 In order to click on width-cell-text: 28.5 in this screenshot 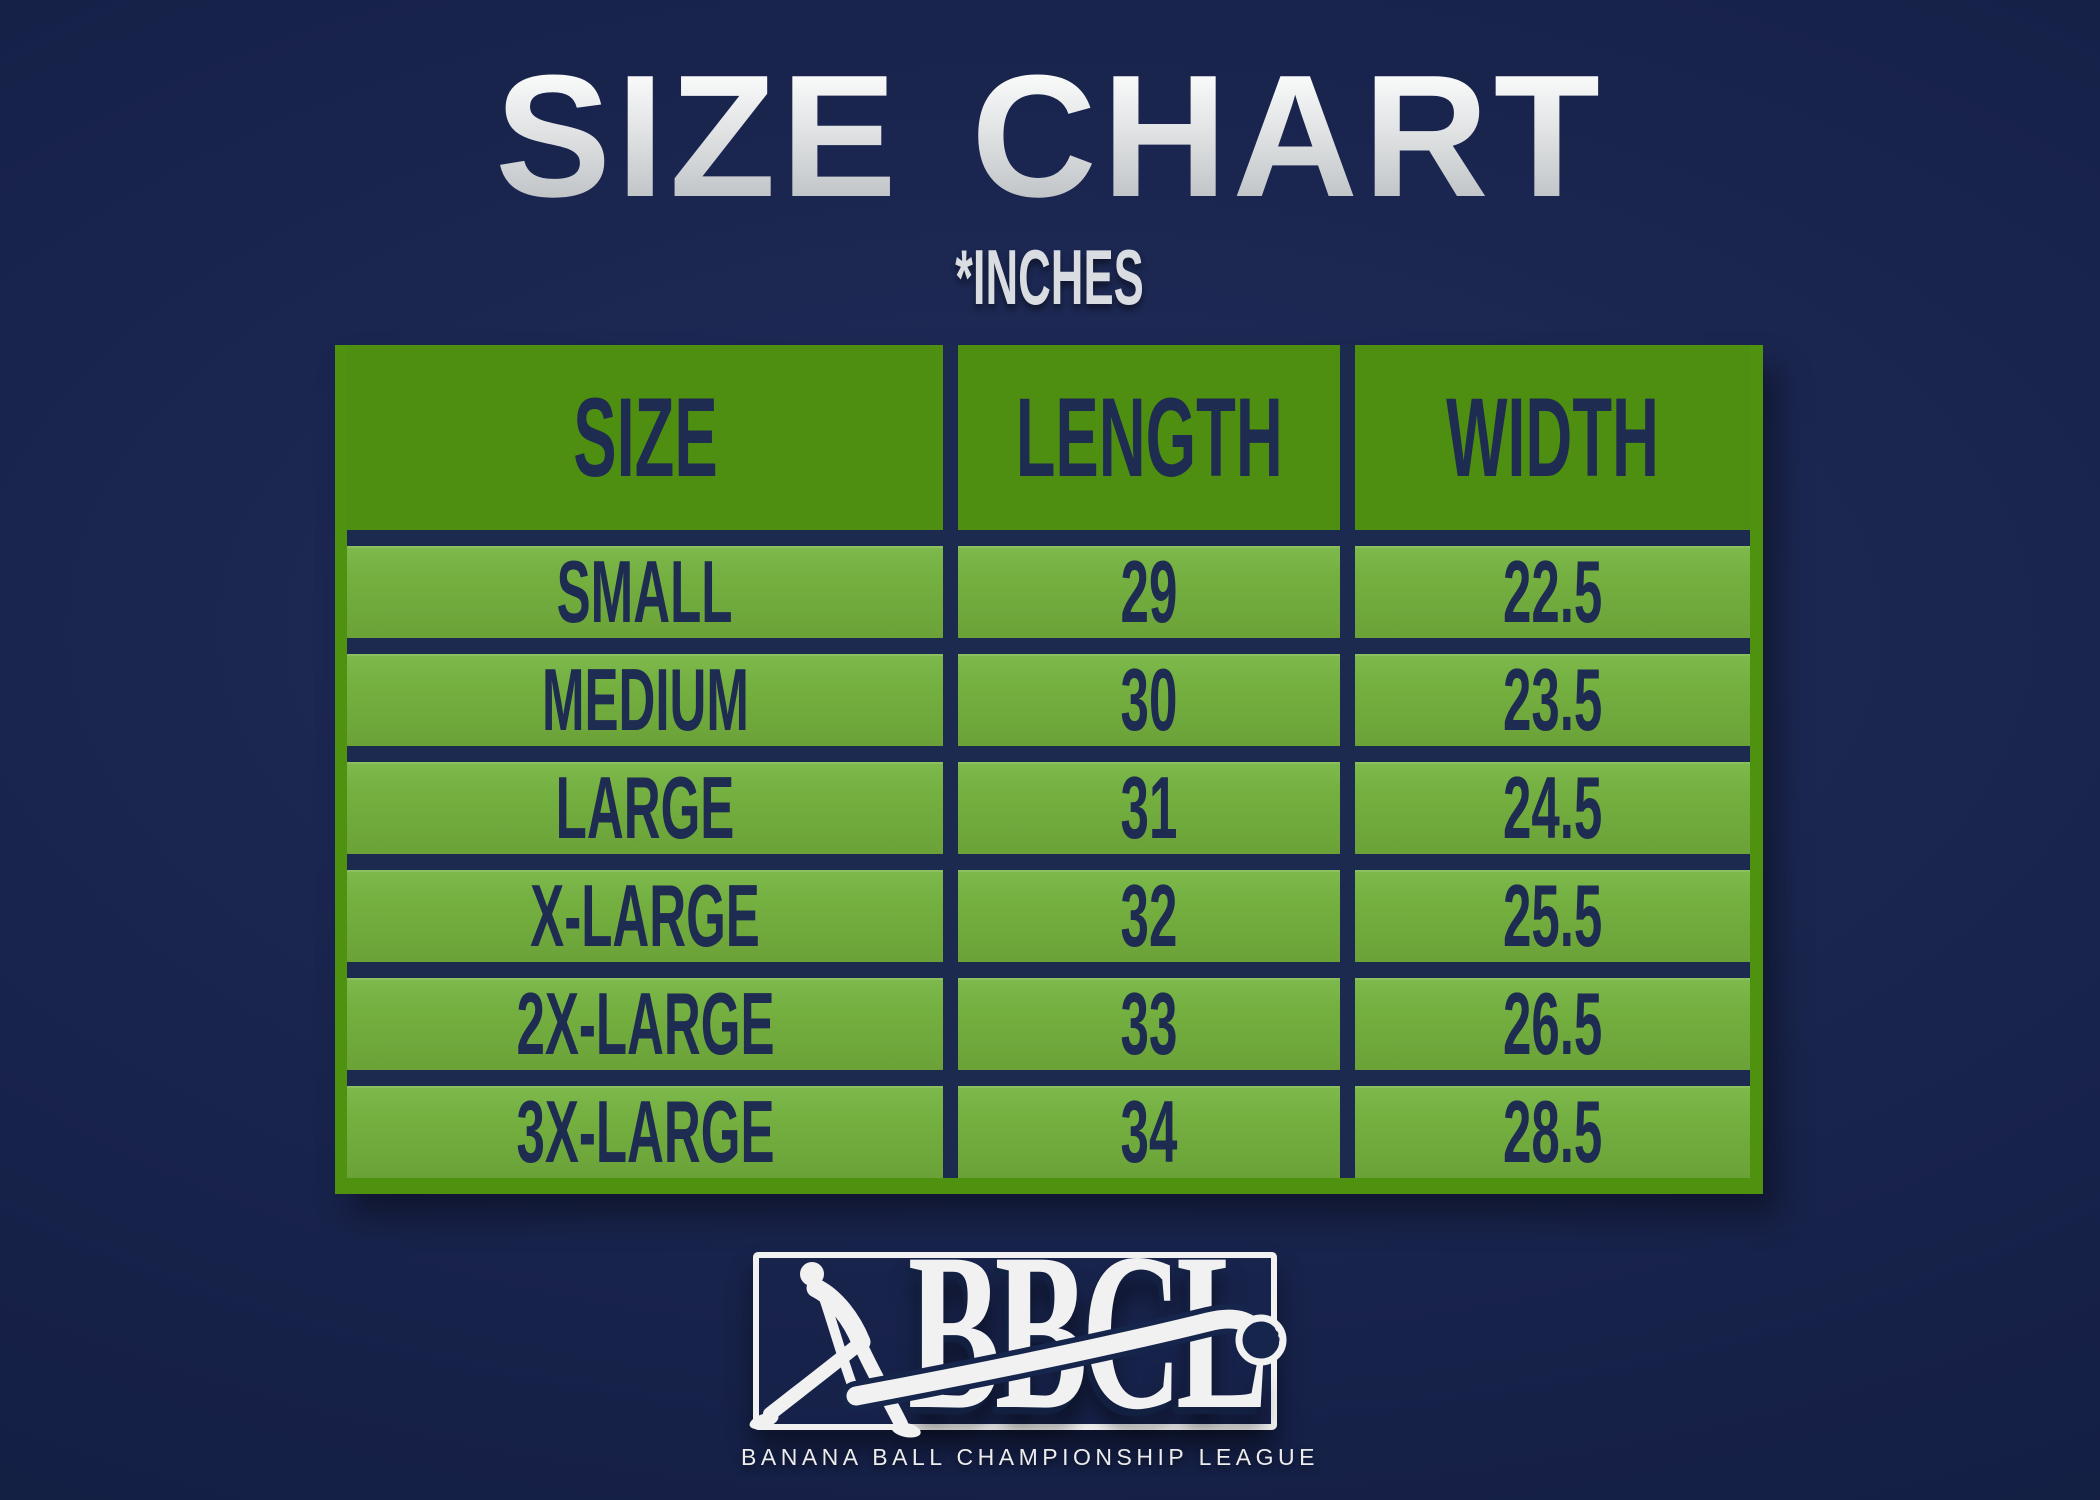, I will do `click(1552, 1131)`.